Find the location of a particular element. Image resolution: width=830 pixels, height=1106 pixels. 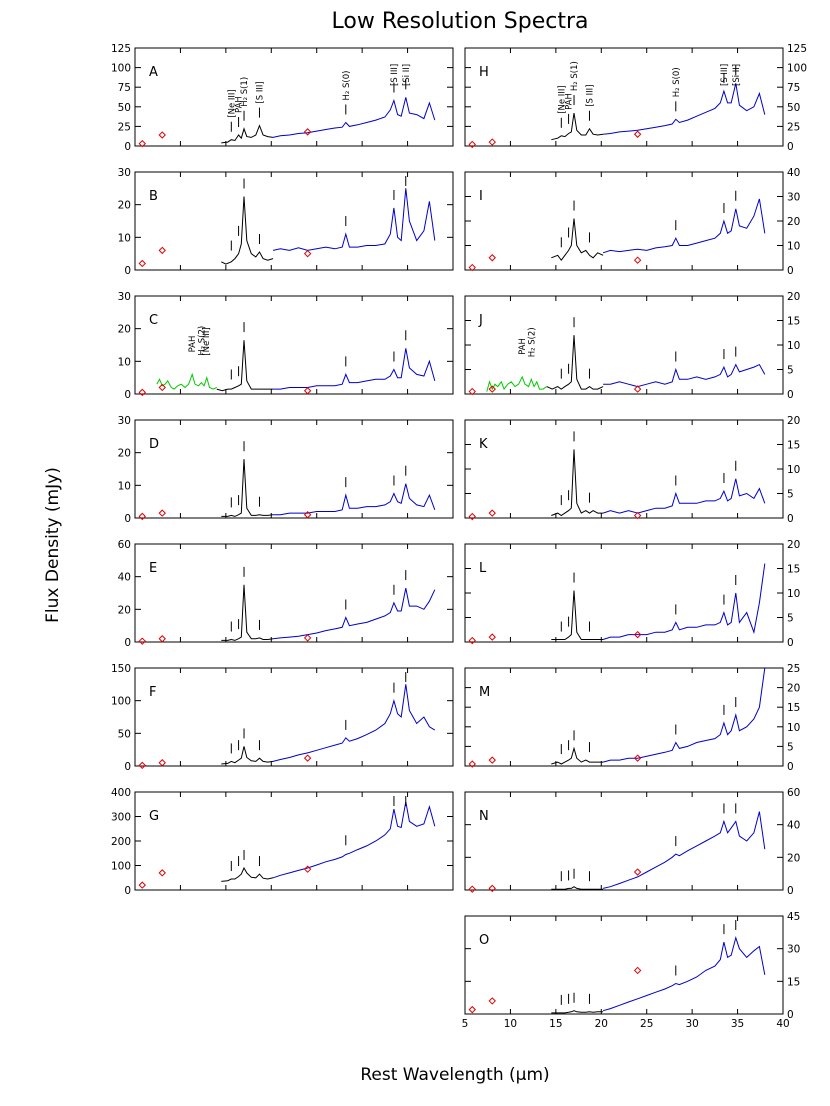

panel-letter: L is located at coordinates (483, 568).